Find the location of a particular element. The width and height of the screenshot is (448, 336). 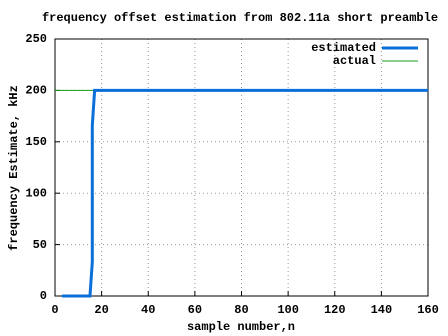

x-tick-label: 100 is located at coordinates (288, 310).